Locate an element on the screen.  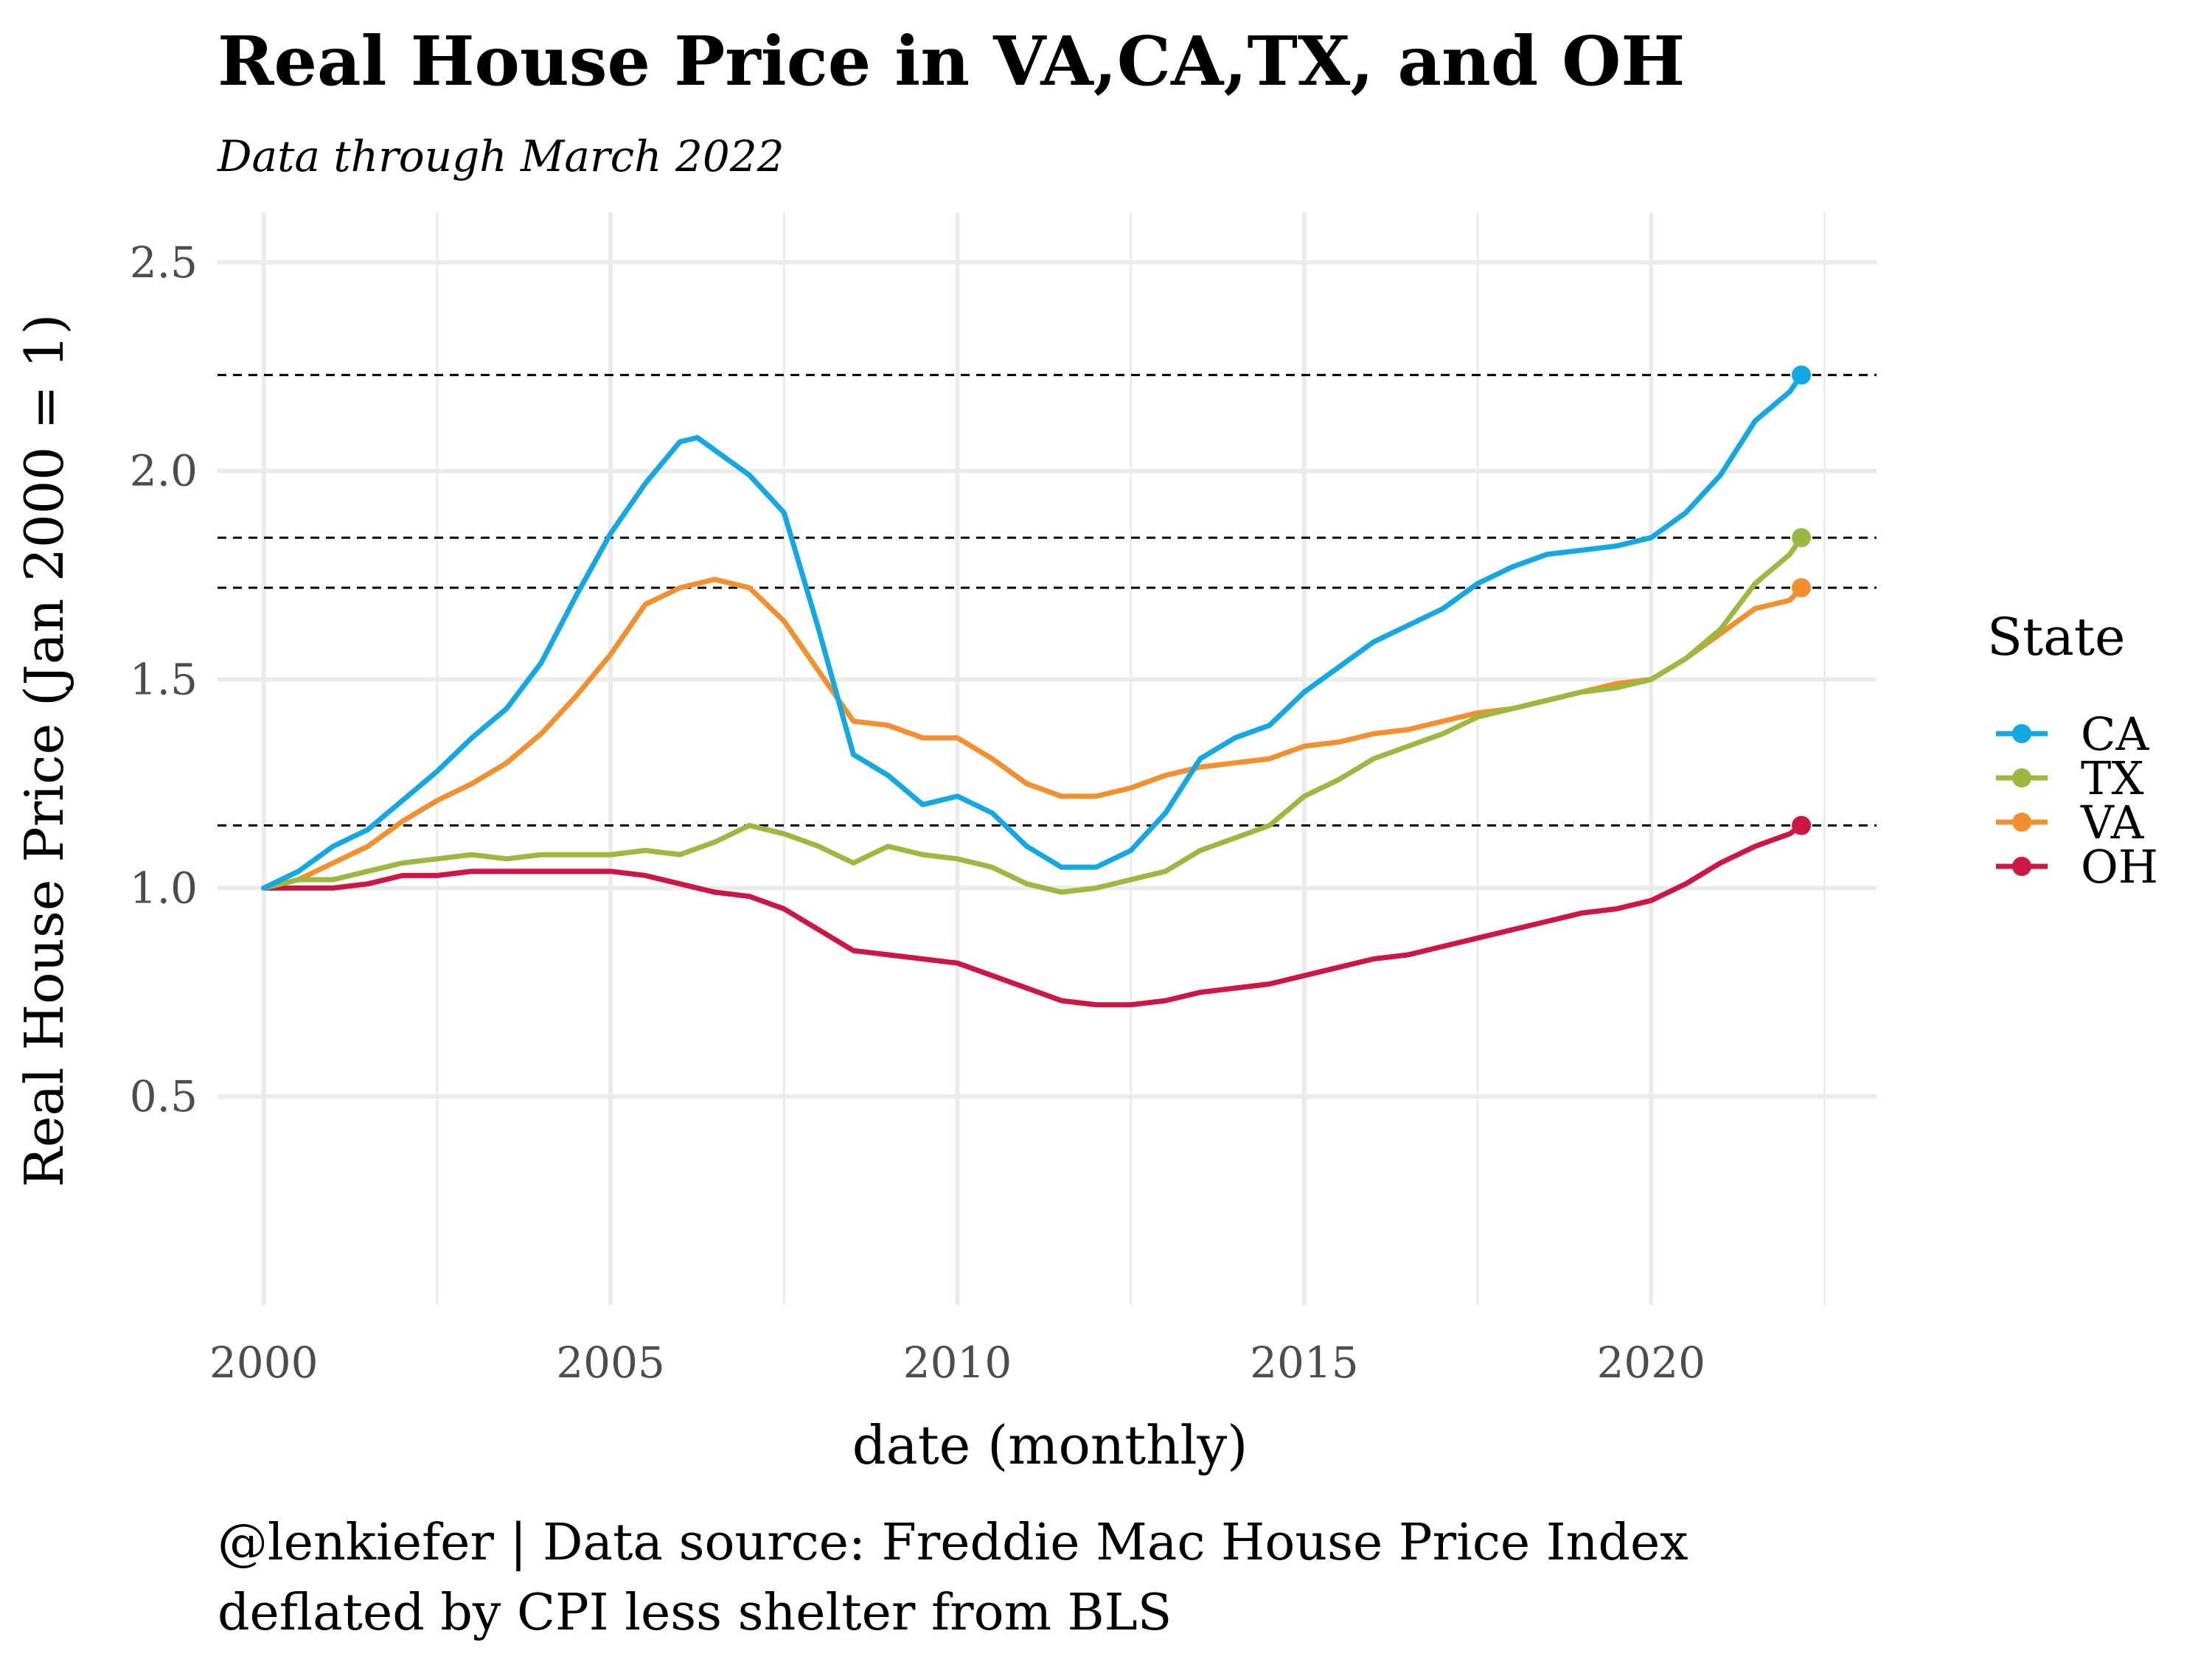
series-endpoint-va is located at coordinates (1802, 588).